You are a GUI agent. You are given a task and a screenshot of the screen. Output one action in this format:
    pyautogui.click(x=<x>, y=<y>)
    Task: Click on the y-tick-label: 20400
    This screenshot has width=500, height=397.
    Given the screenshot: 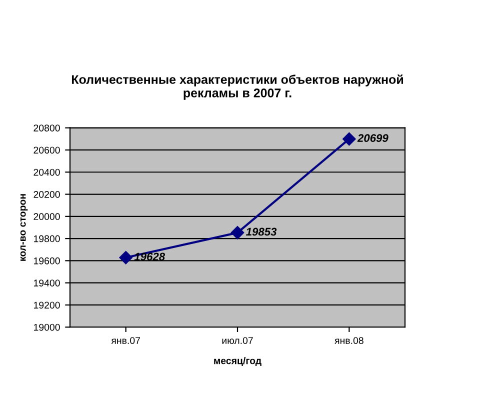 What is the action you would take?
    pyautogui.click(x=47, y=172)
    